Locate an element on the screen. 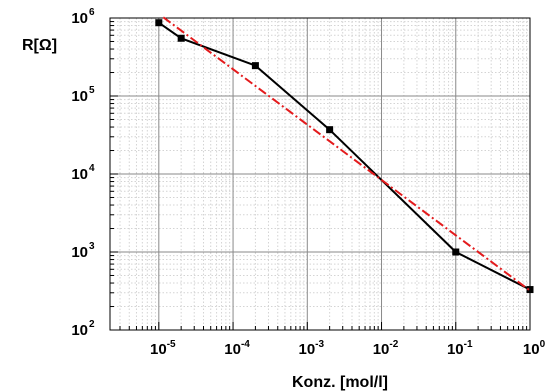  x-tick-label: 10⁻¹ is located at coordinates (460, 348).